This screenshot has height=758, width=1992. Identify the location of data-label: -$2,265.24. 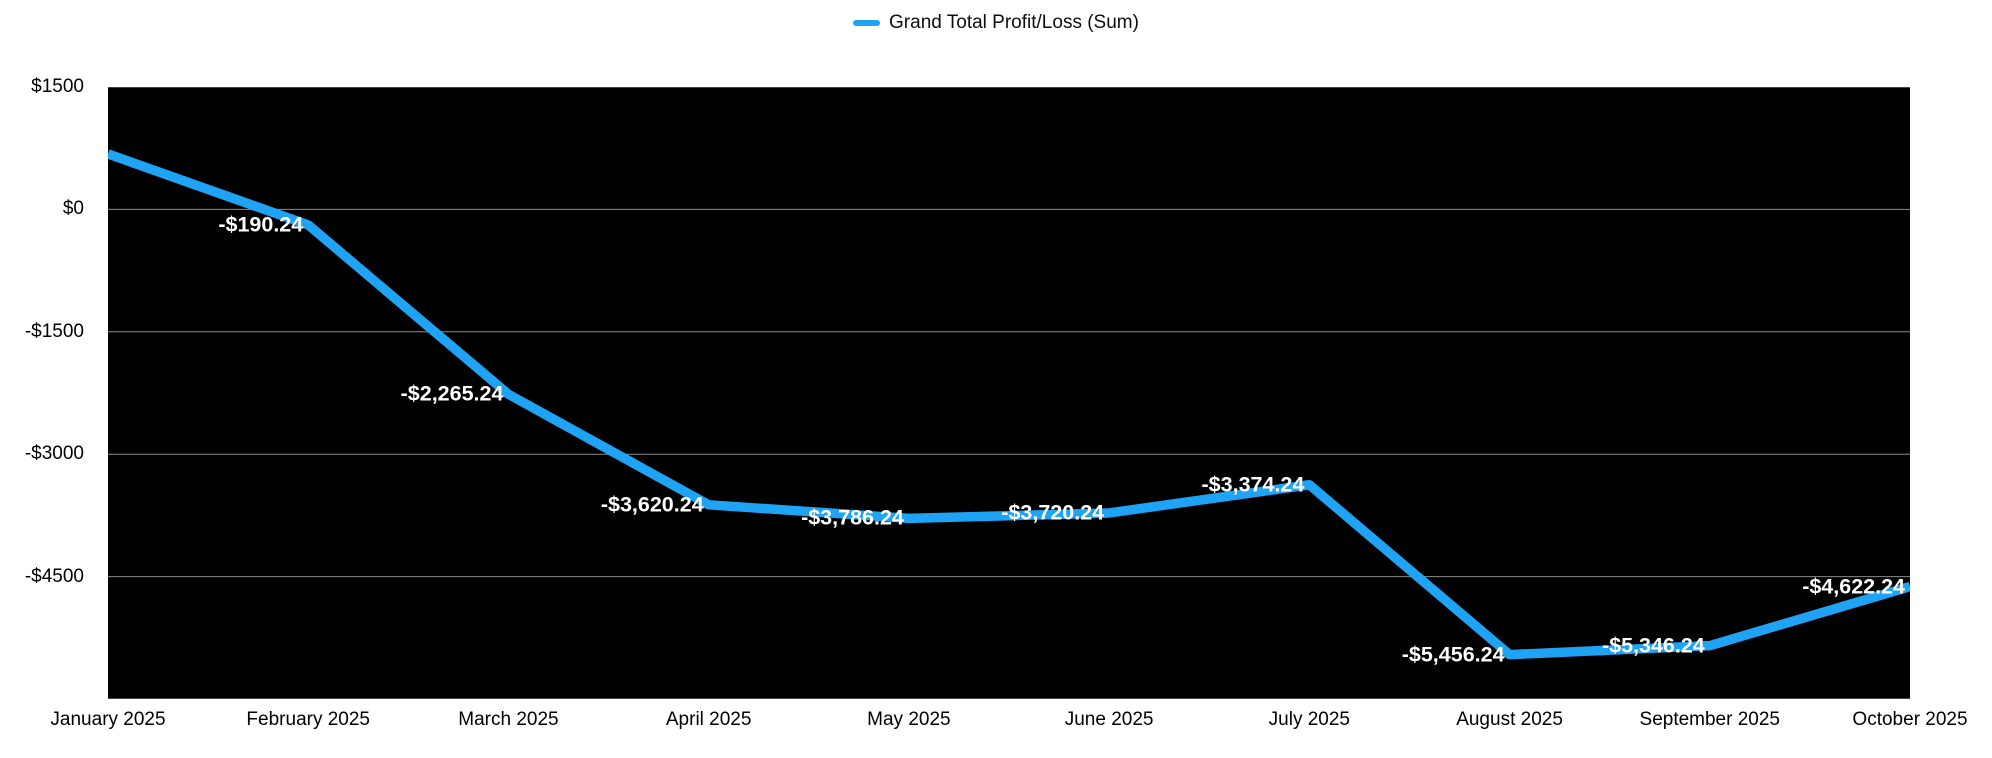
(452, 393).